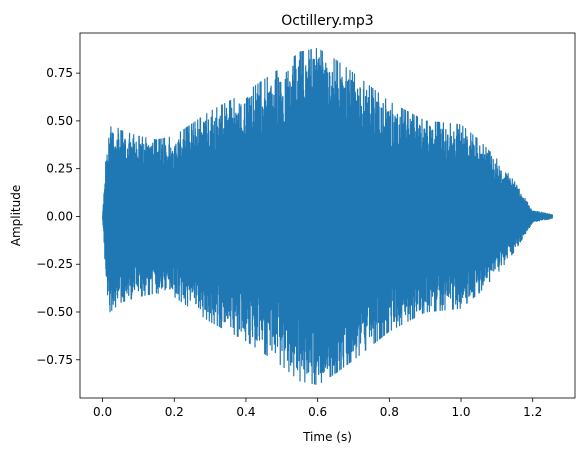  I want to click on y-tick-label: 0.50, so click(59, 121).